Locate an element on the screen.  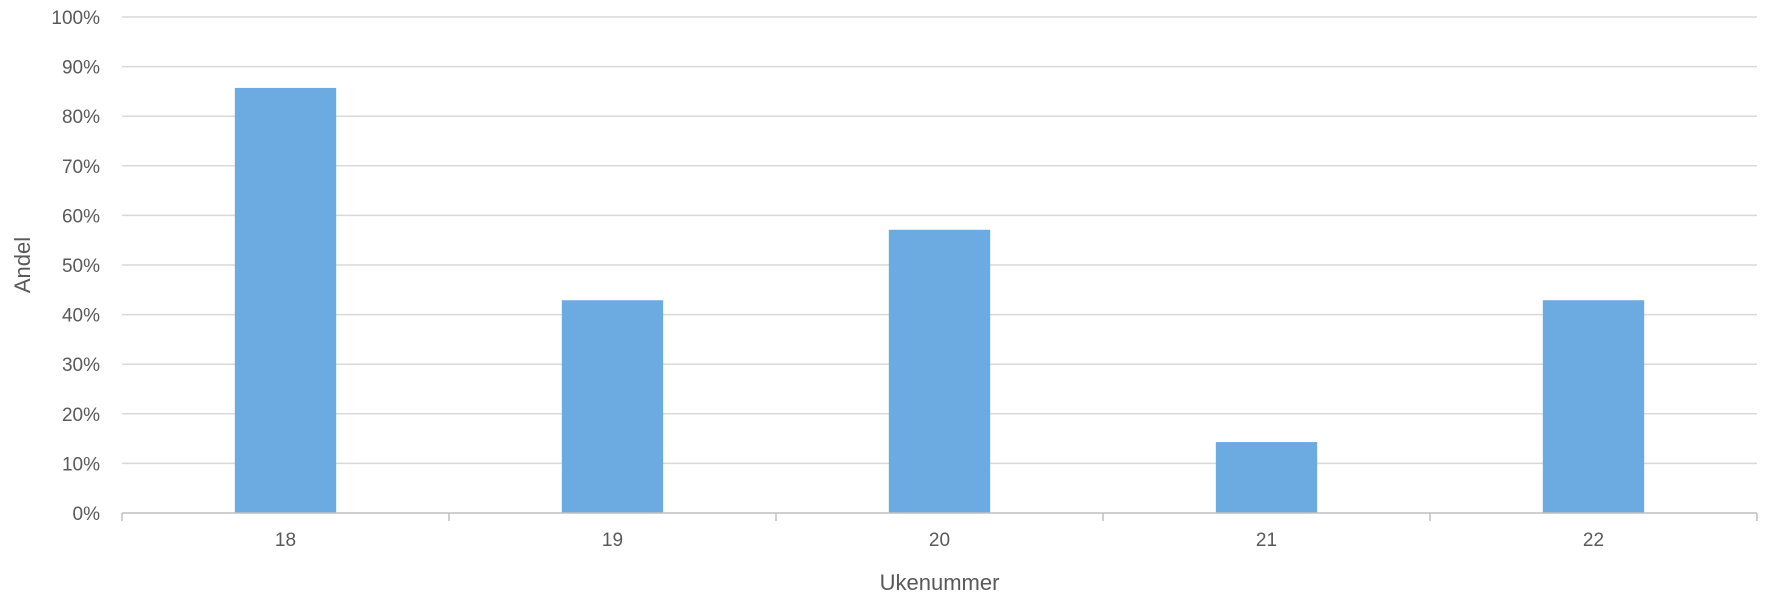
y-tick-label: 80% is located at coordinates (81, 117).